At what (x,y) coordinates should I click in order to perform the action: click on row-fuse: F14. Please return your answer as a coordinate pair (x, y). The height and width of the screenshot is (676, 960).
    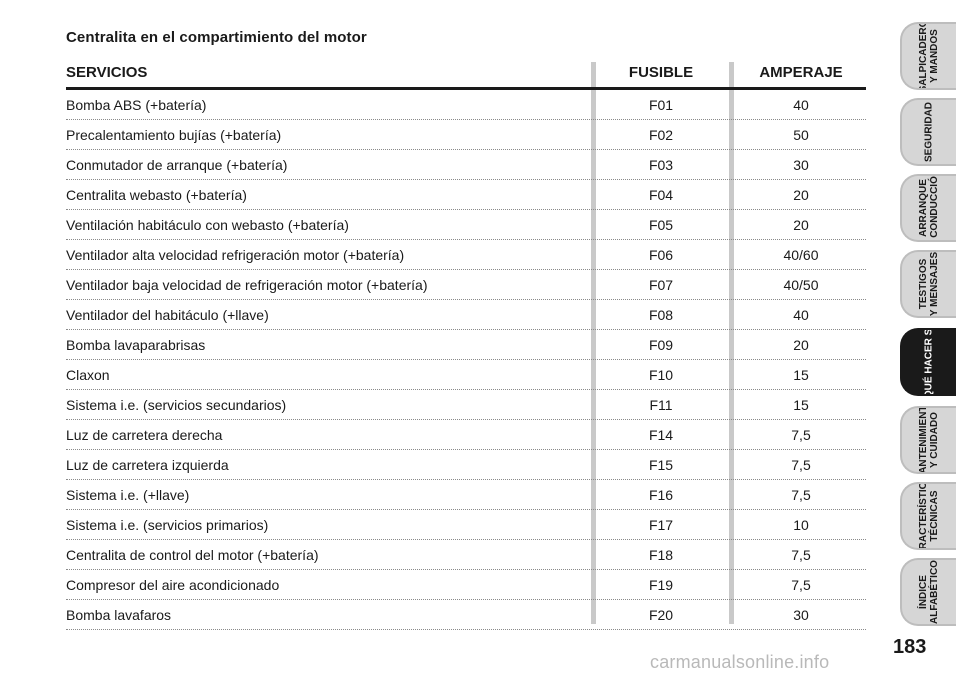
    Looking at the image, I should click on (661, 435).